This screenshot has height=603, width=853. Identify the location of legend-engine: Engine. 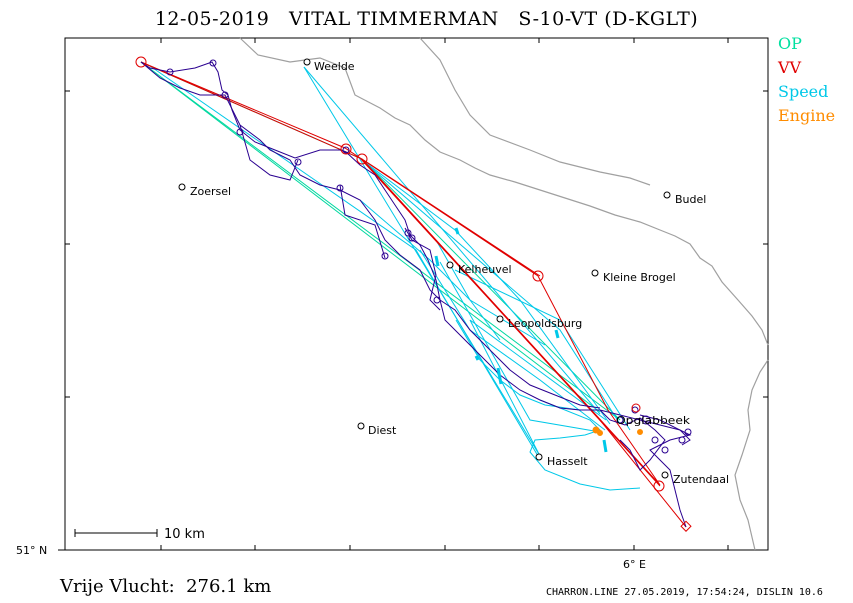
(807, 115).